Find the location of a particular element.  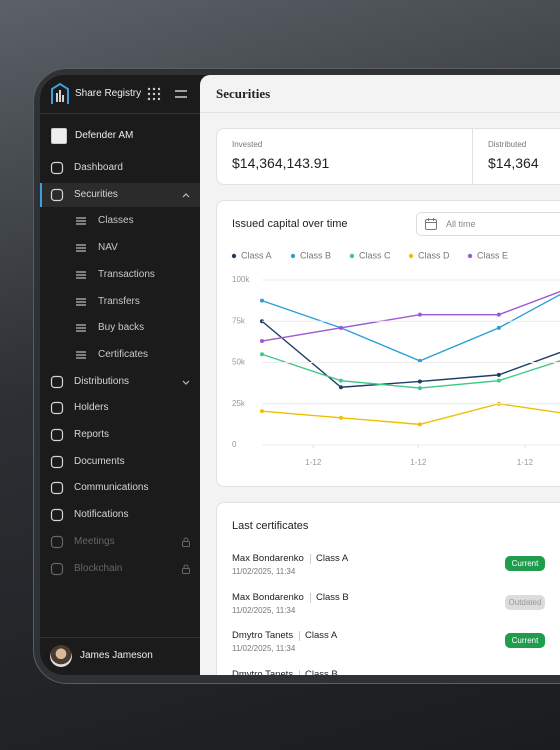

stat-label: Invested is located at coordinates (247, 144).